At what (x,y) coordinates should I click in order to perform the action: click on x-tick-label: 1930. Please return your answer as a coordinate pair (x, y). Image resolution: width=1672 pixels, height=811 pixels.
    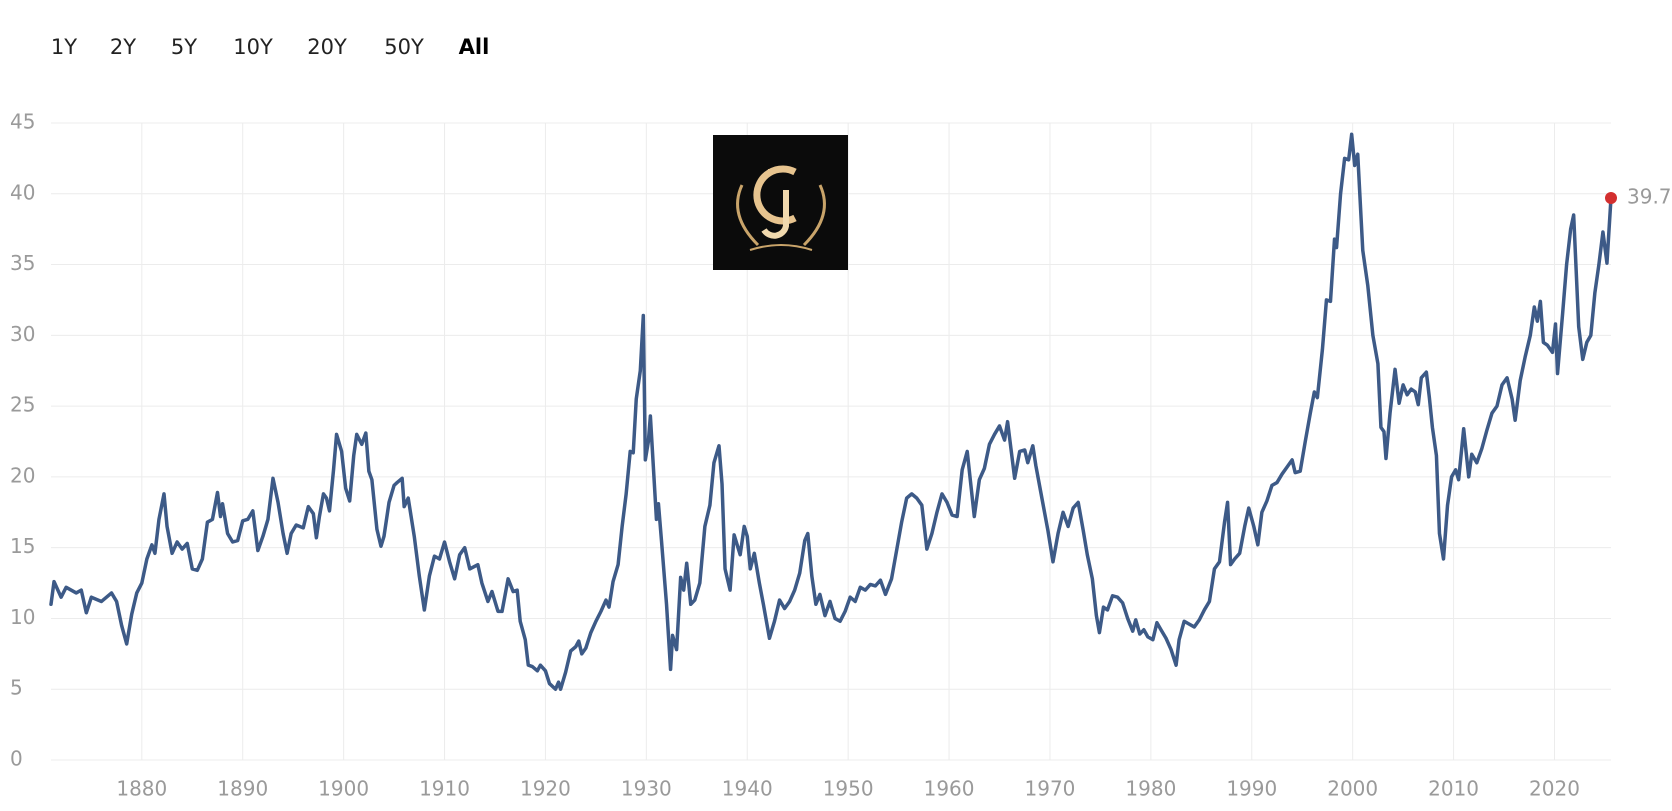
    Looking at the image, I should click on (646, 789).